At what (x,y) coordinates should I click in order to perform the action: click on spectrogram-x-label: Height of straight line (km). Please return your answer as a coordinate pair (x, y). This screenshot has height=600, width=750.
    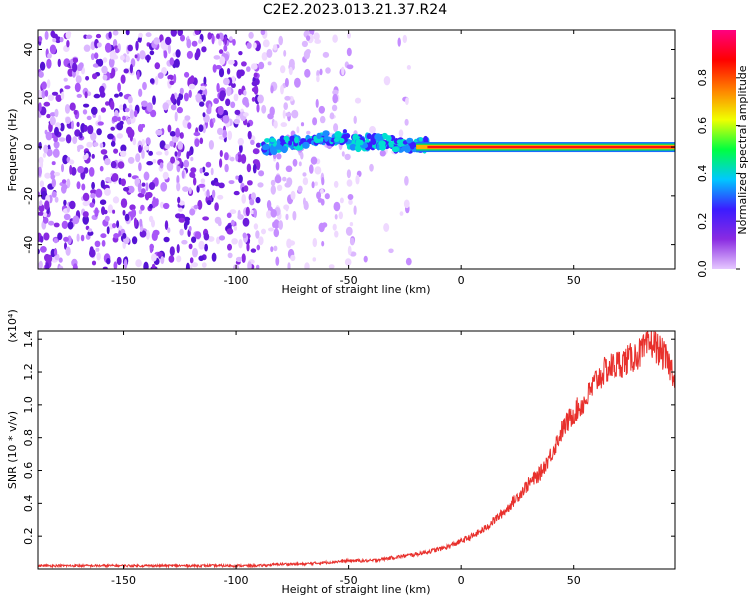
    Looking at the image, I should click on (355, 289).